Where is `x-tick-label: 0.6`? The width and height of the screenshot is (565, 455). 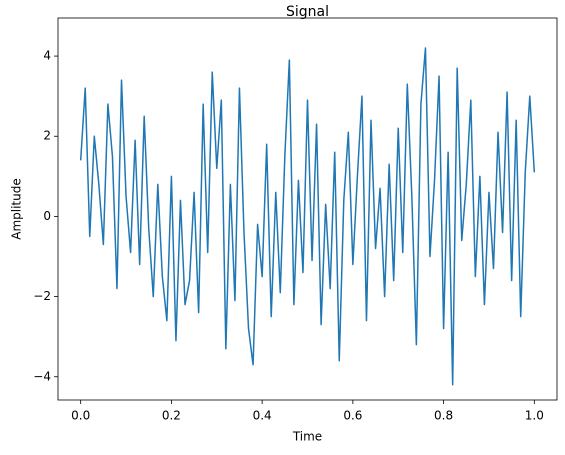 x-tick-label: 0.6 is located at coordinates (352, 416).